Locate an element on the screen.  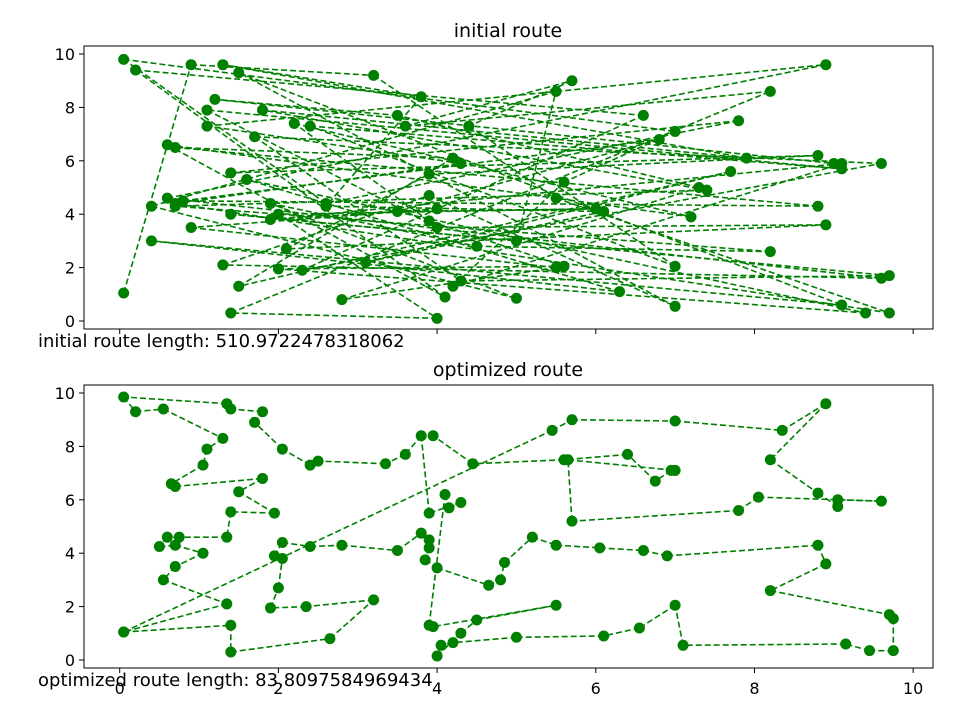
initial-route-y-axis: 0 2 4 6 8 10 is located at coordinates (69, 188).